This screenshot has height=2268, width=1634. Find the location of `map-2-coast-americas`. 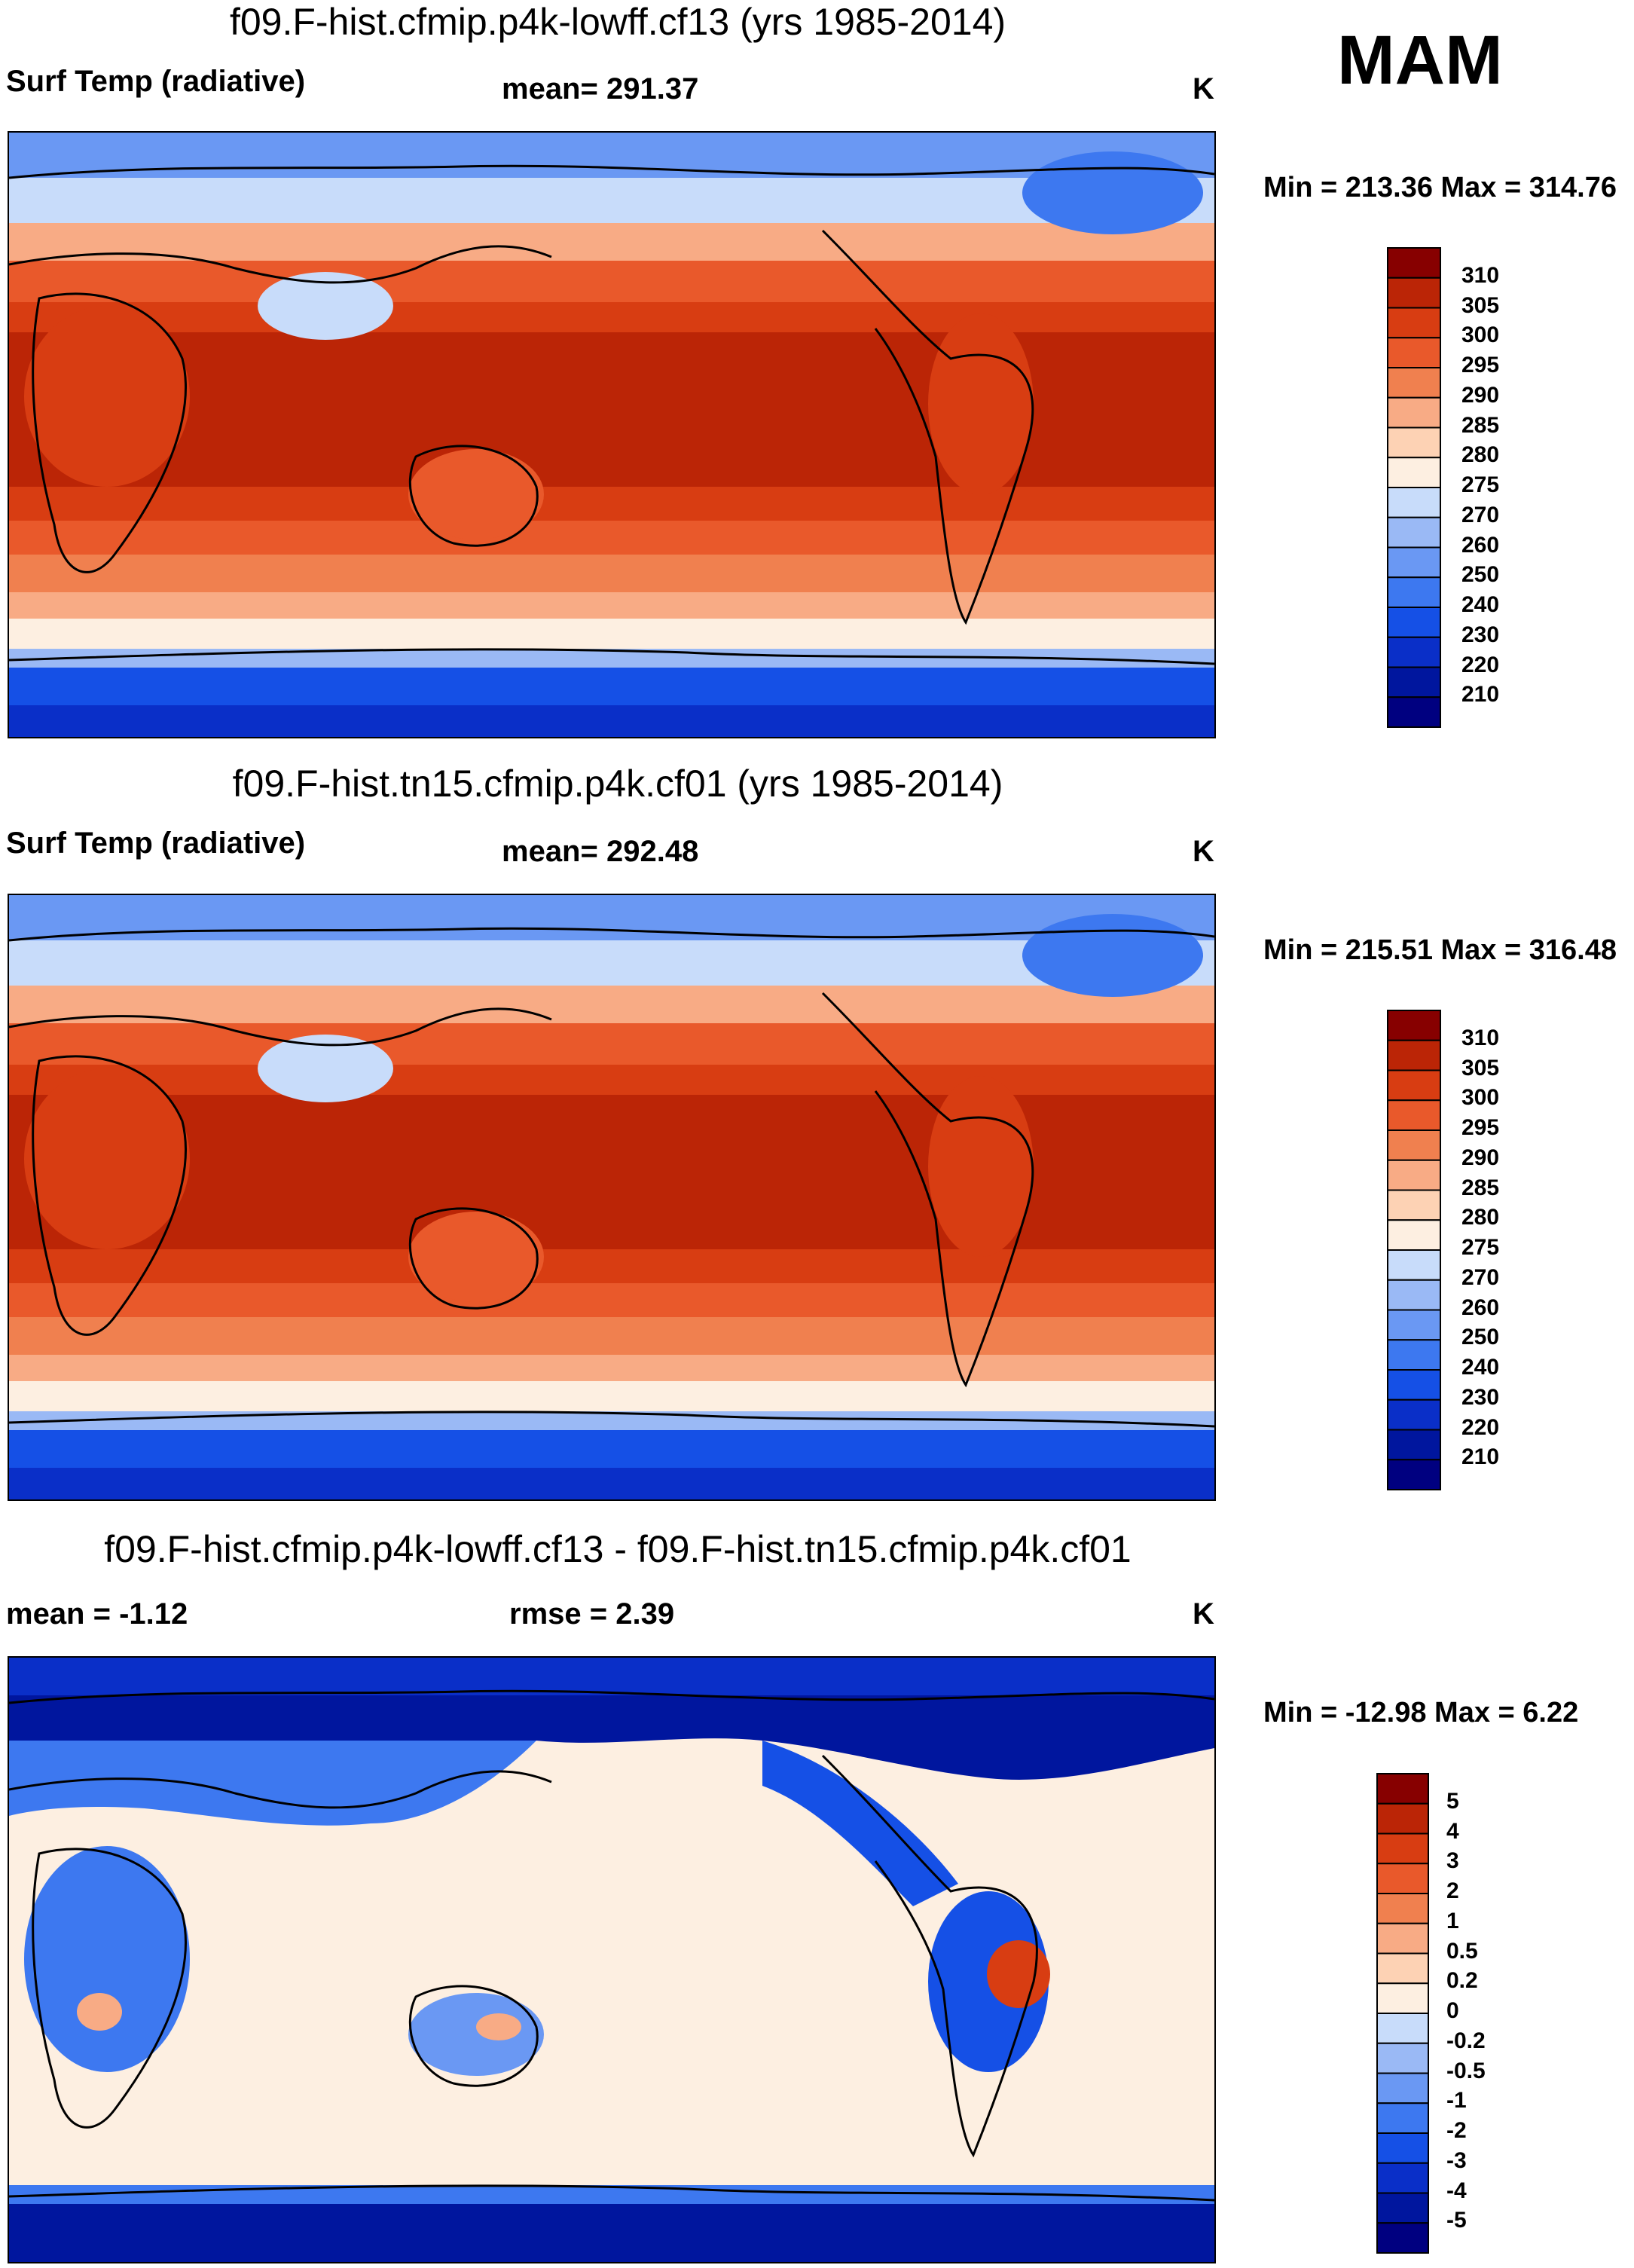

map-2-coast-americas is located at coordinates (927, 1190).